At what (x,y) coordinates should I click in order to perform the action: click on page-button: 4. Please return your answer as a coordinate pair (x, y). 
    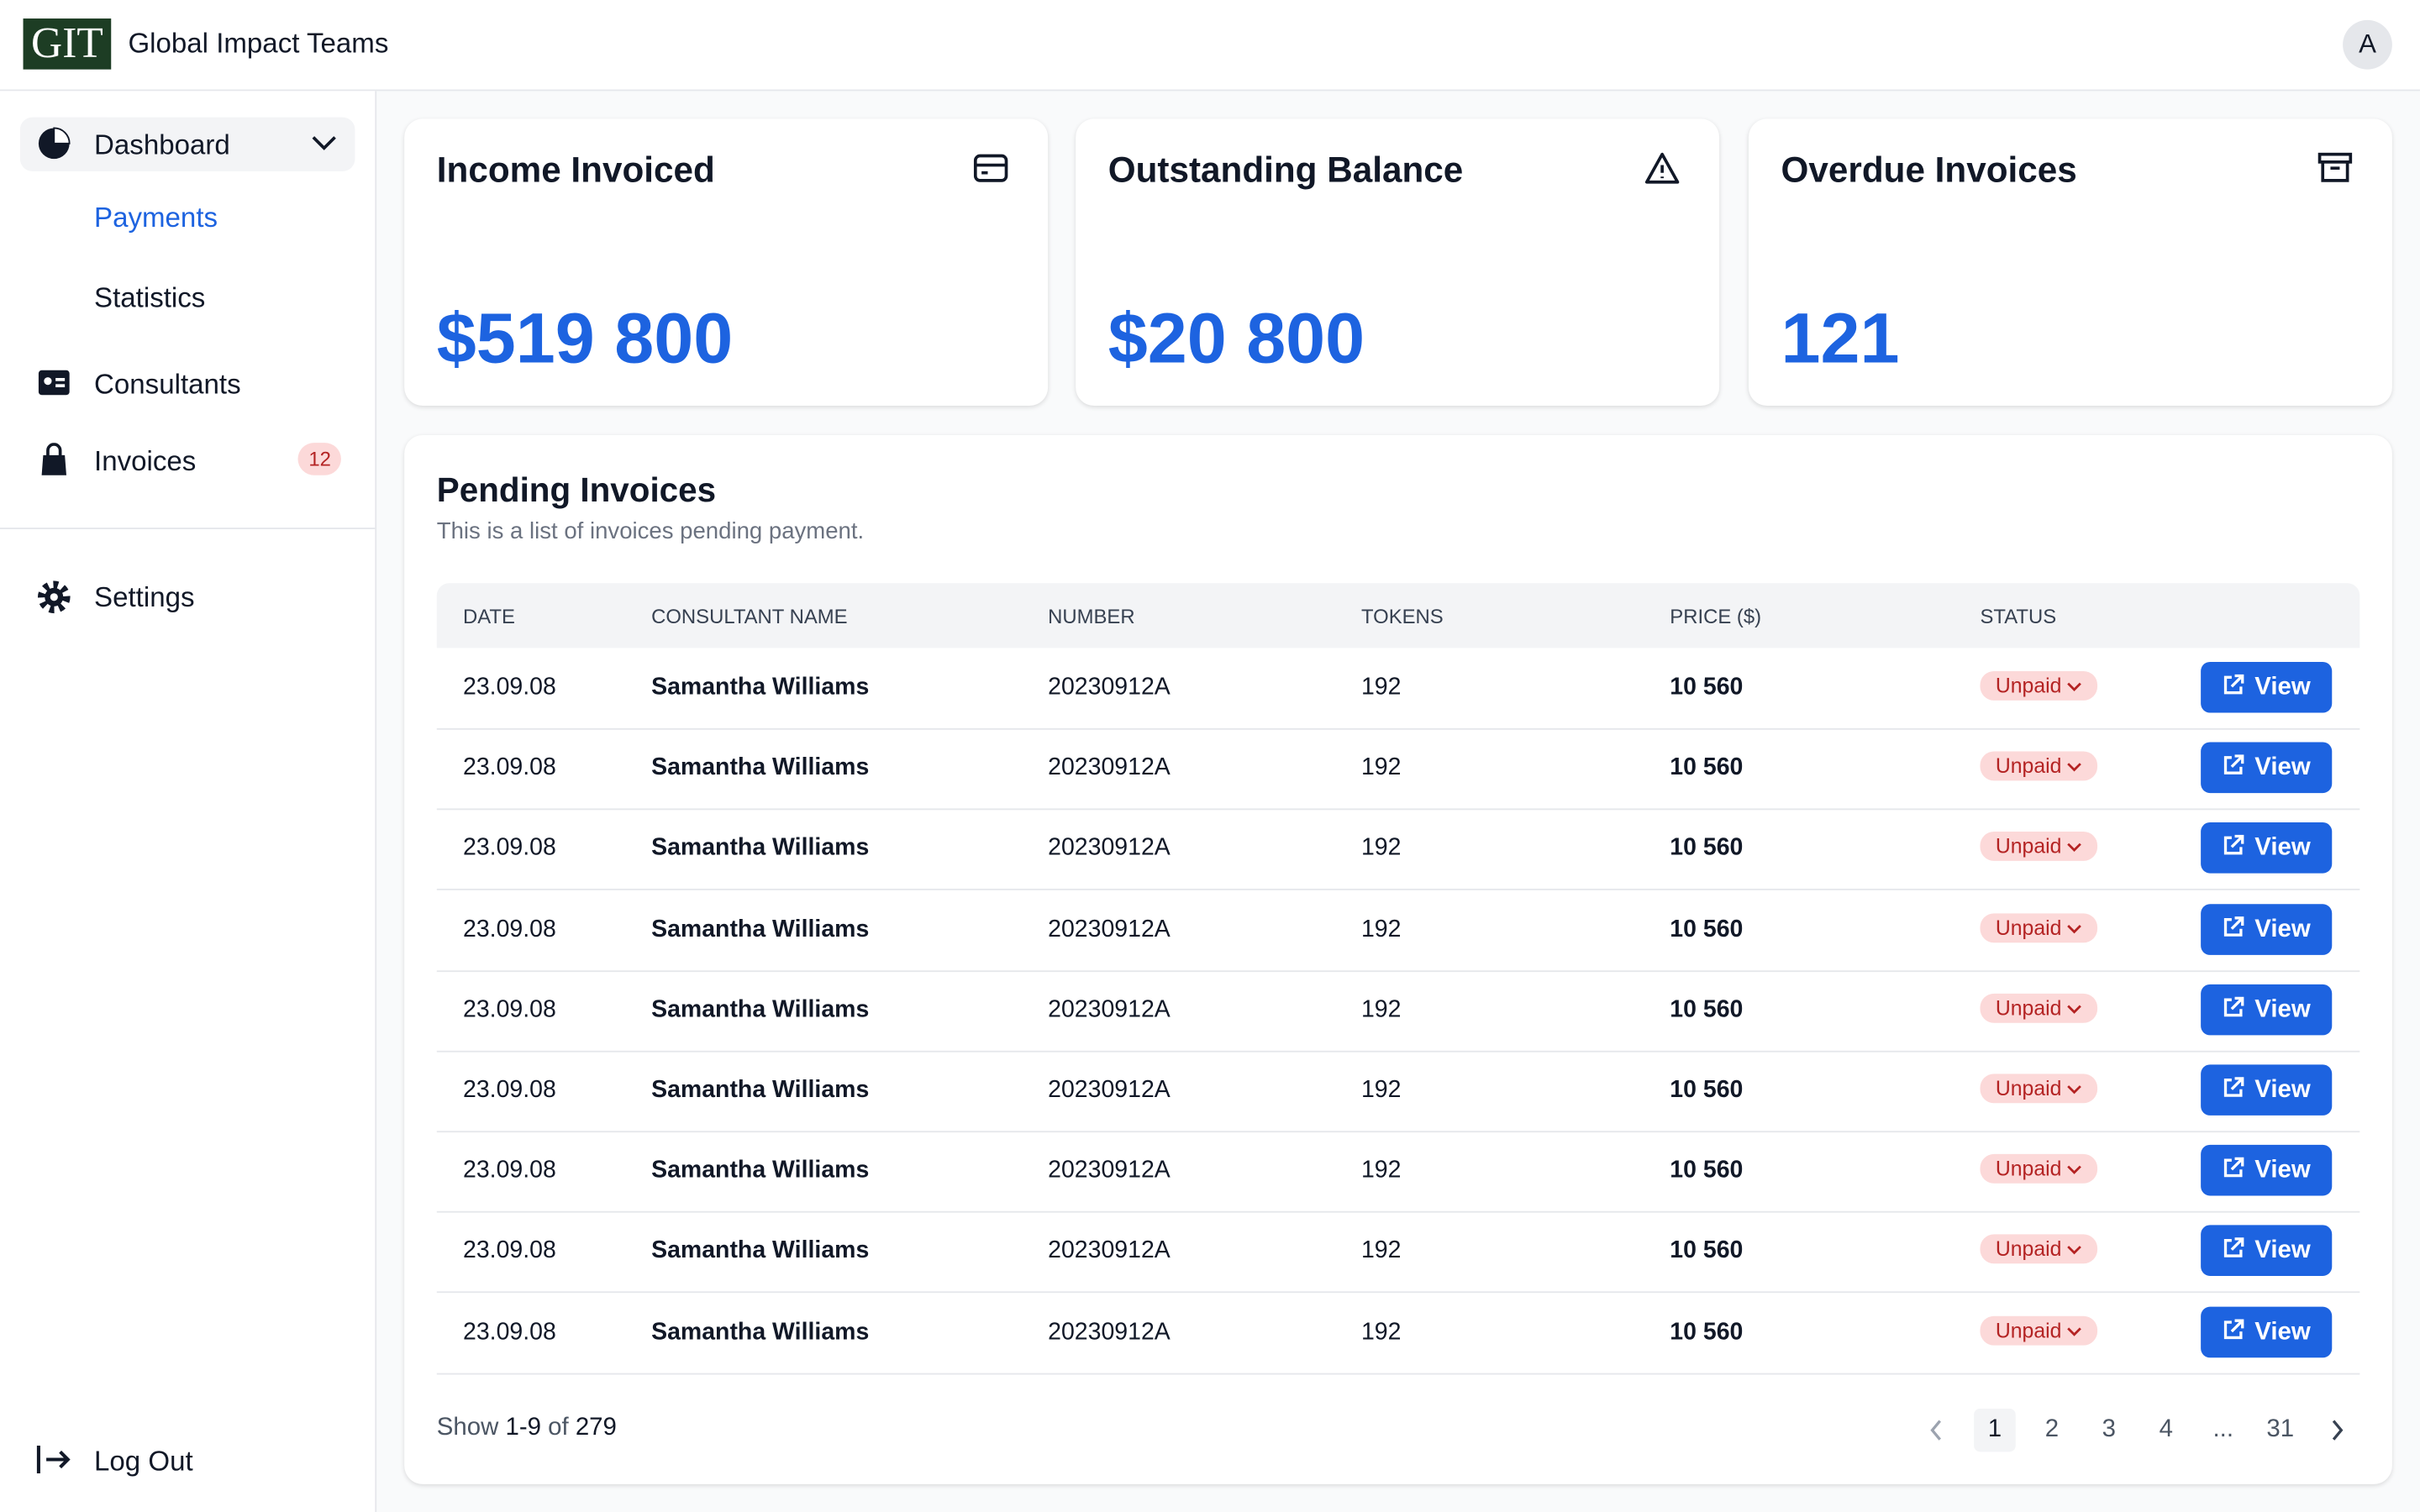
    Looking at the image, I should click on (2166, 1429).